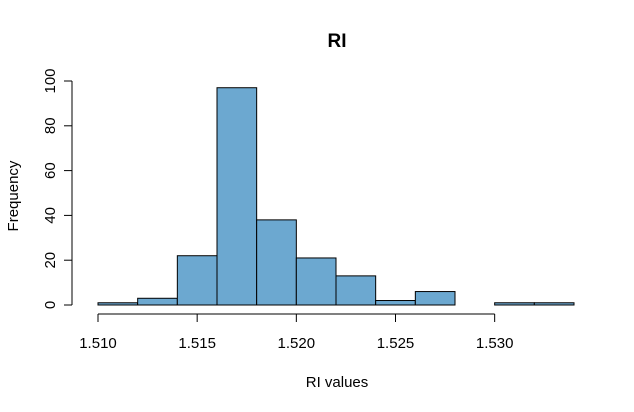  I want to click on x-axis-label: RI values, so click(337, 382).